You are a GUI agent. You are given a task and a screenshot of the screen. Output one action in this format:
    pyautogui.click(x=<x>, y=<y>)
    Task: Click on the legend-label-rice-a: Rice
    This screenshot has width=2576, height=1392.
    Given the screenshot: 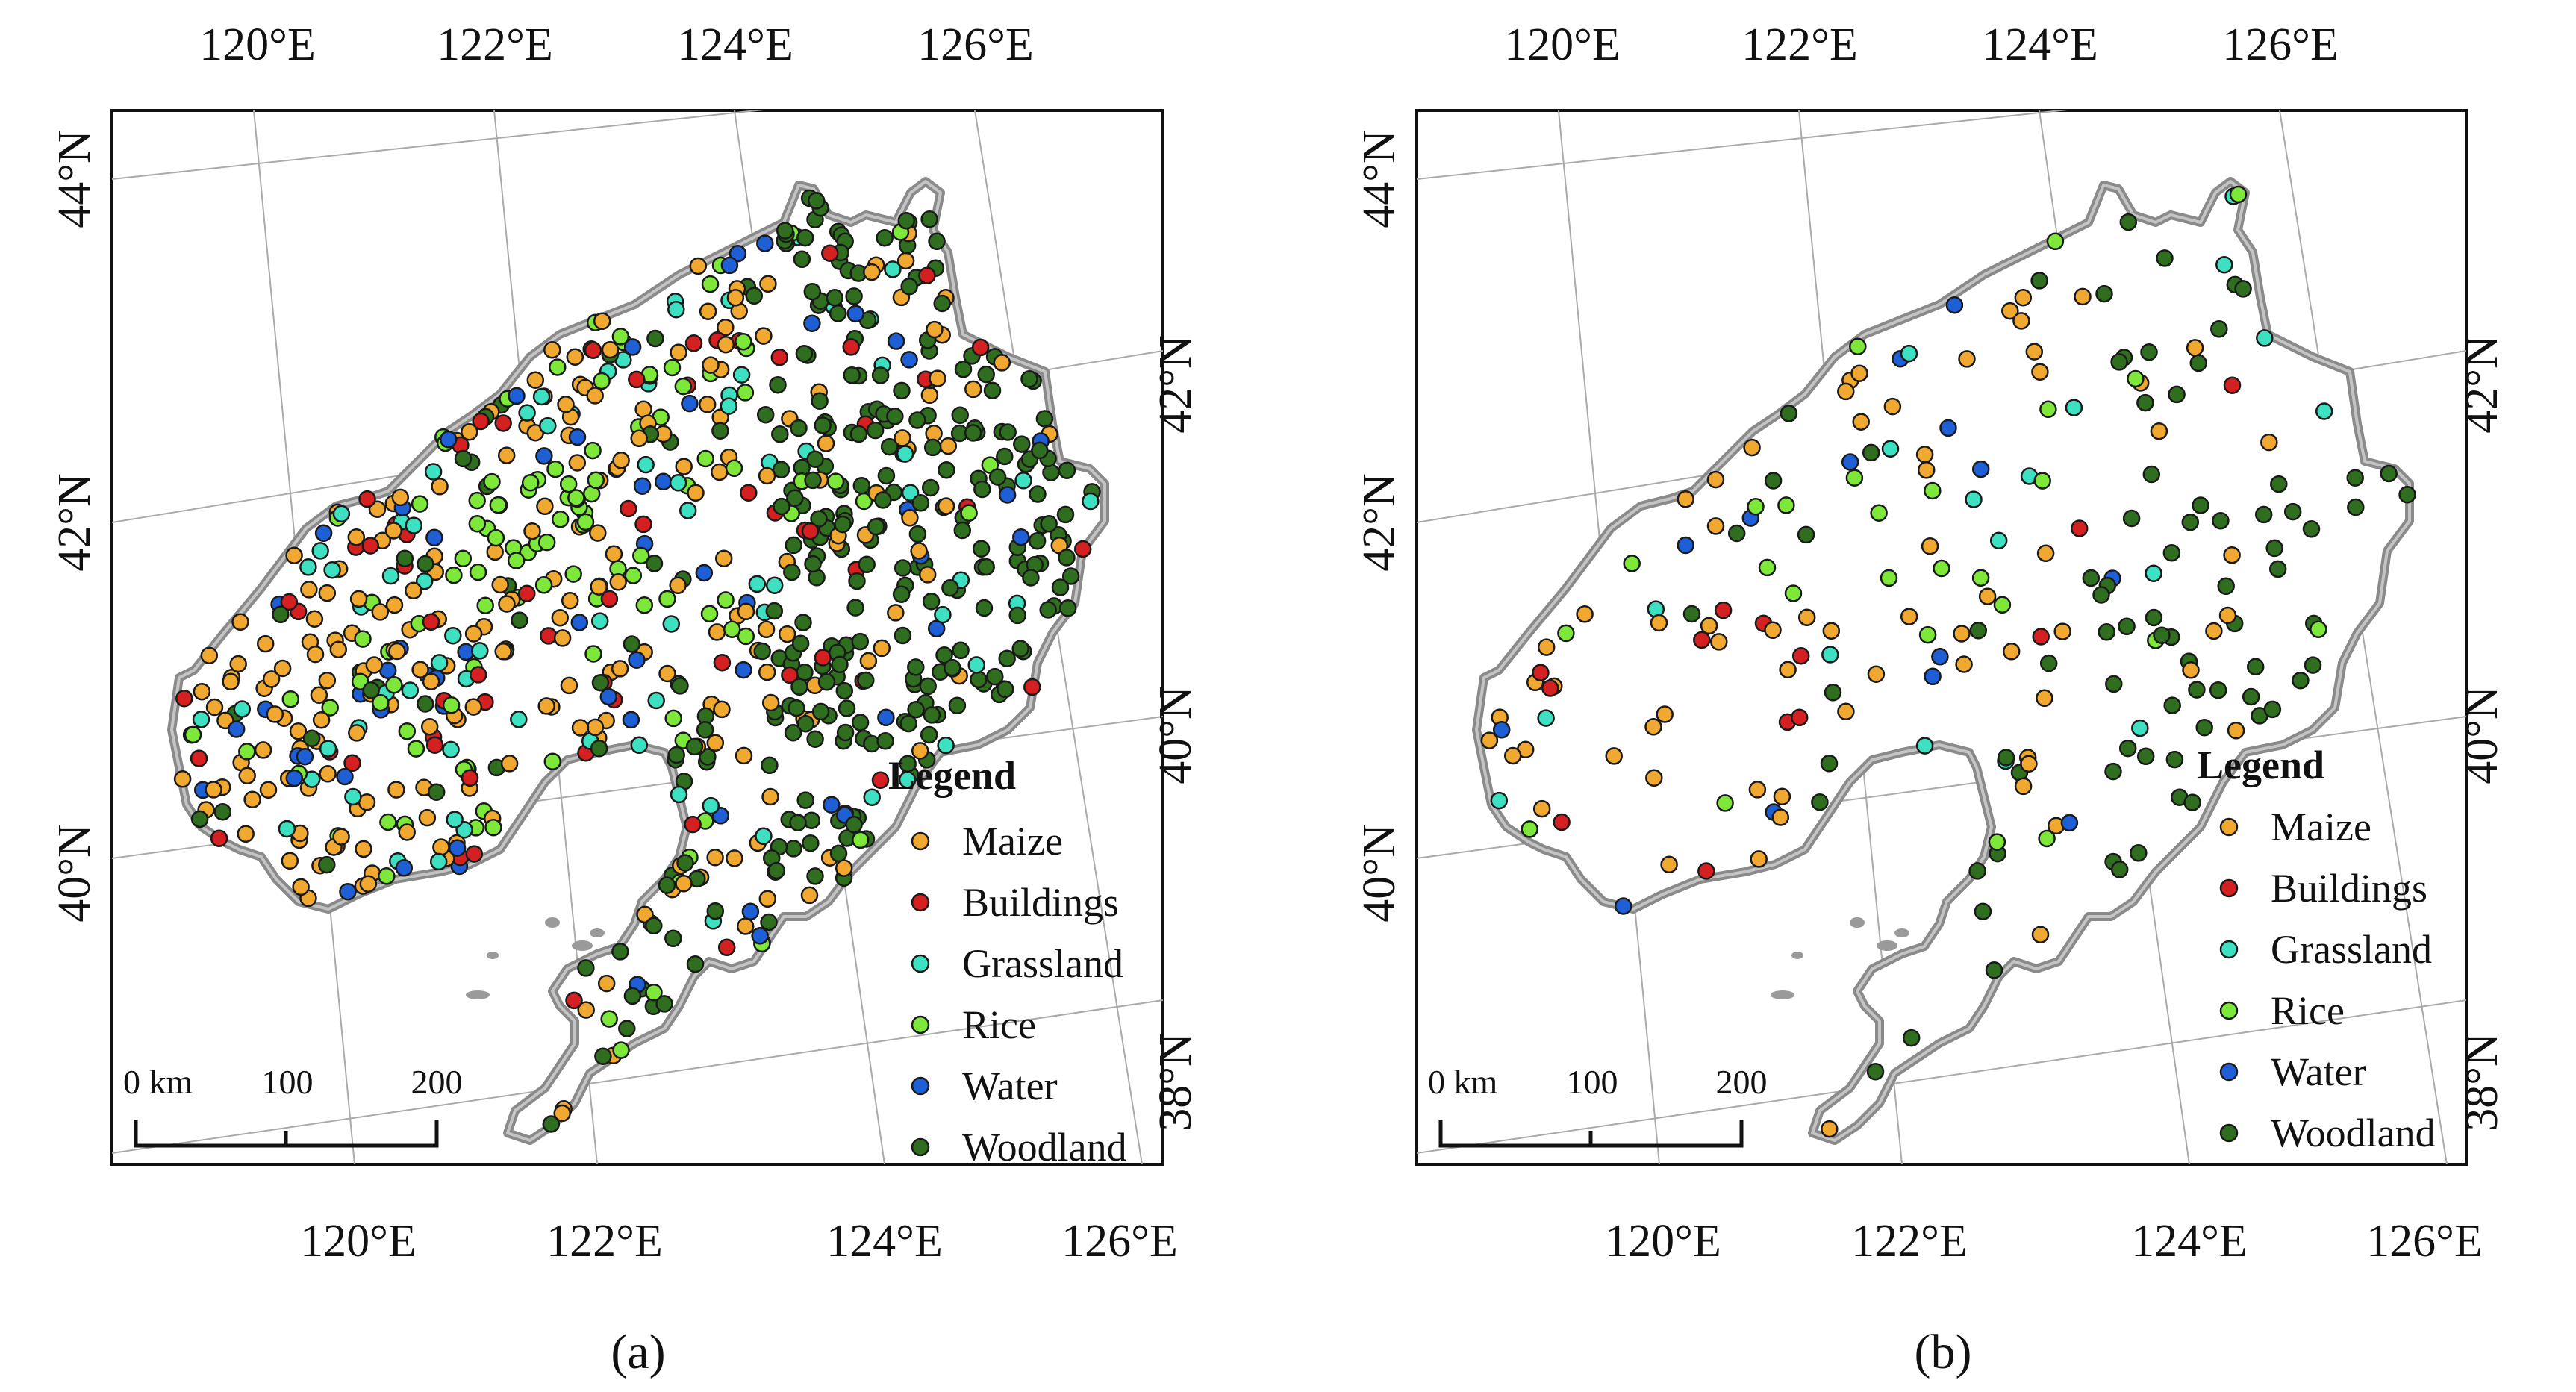 What is the action you would take?
    pyautogui.click(x=999, y=1025)
    